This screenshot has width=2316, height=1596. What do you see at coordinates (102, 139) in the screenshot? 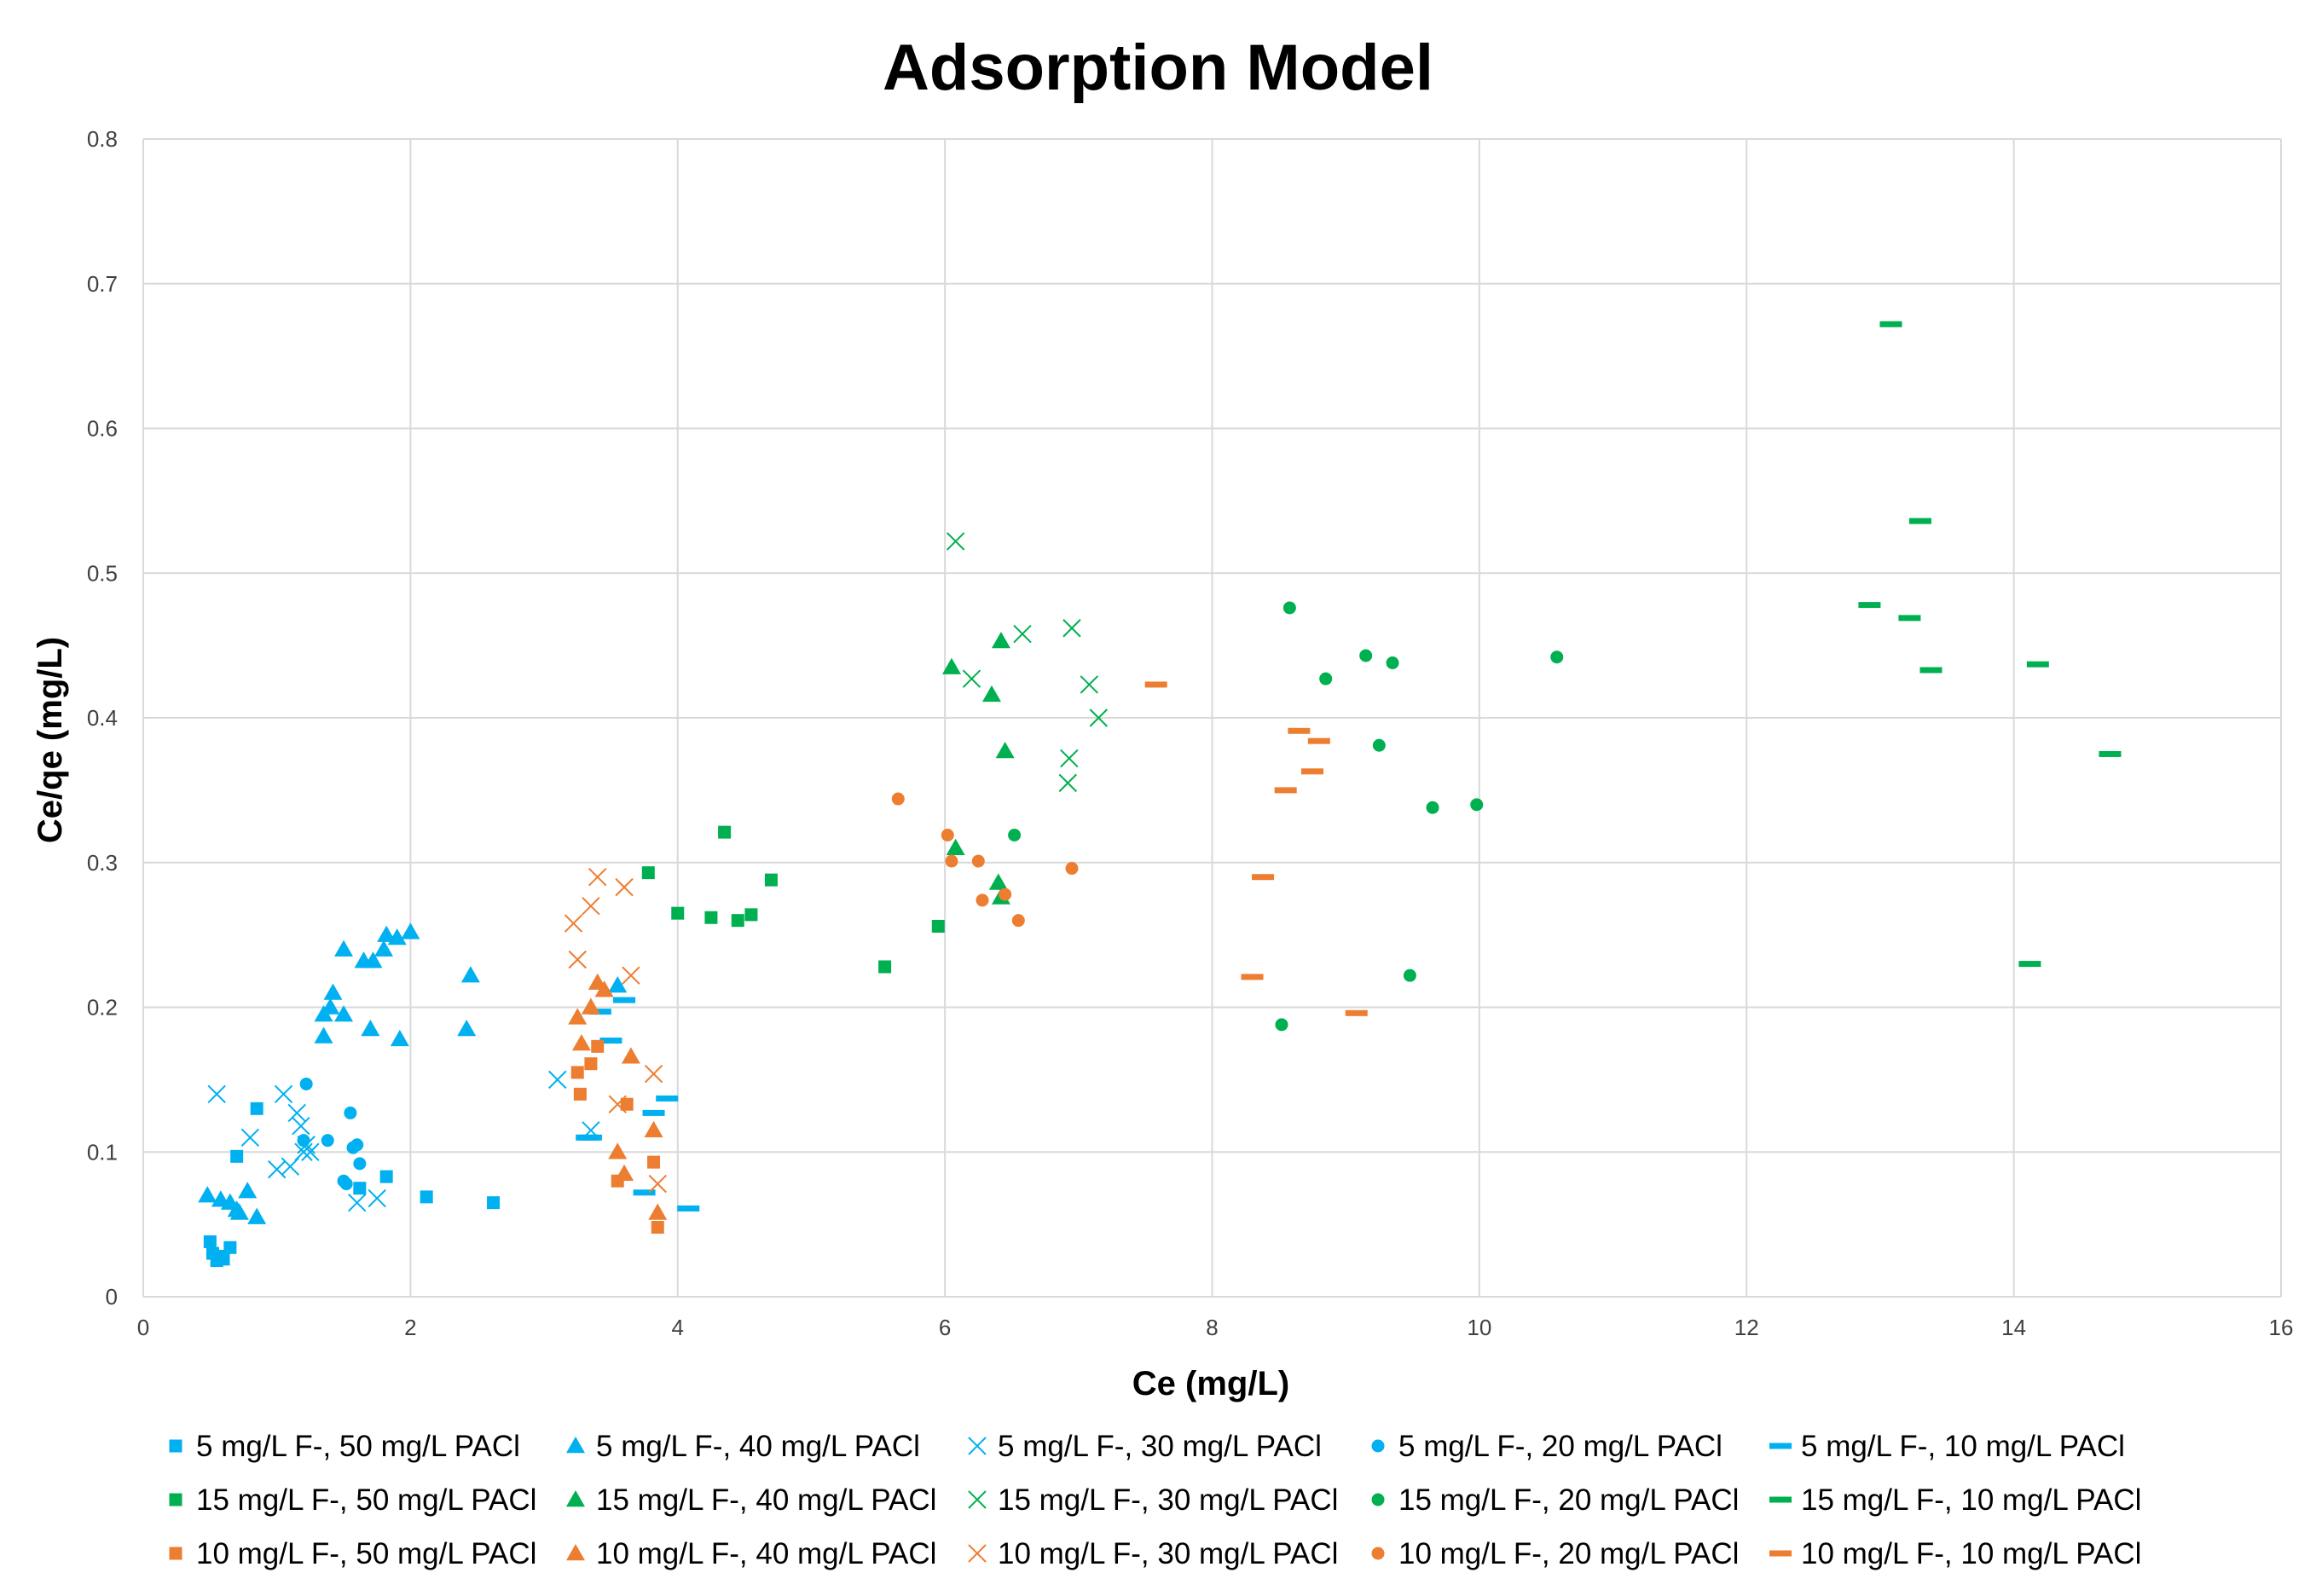
I see `y-tick-label: 0.8` at bounding box center [102, 139].